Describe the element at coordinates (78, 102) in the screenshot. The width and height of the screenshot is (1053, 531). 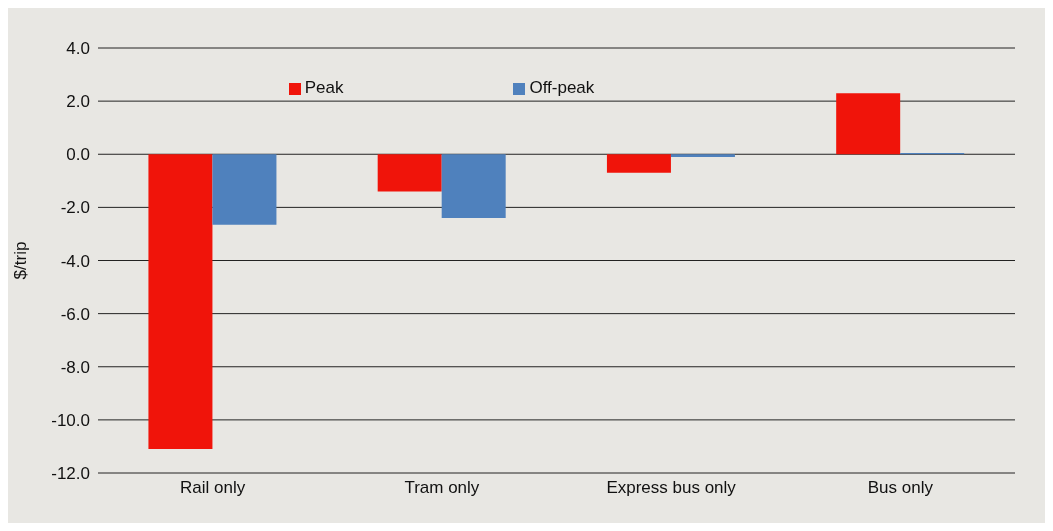
I see `y-tick-label: 2.0` at that location.